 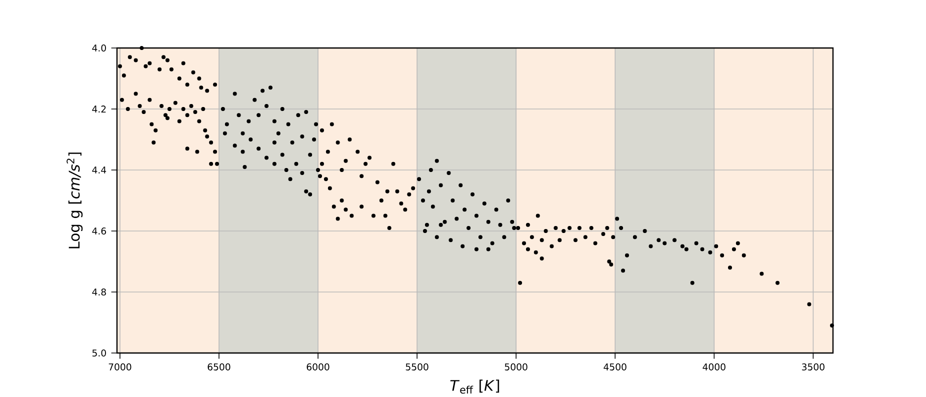 I want to click on y-tick-label: 5.0, so click(x=99, y=353).